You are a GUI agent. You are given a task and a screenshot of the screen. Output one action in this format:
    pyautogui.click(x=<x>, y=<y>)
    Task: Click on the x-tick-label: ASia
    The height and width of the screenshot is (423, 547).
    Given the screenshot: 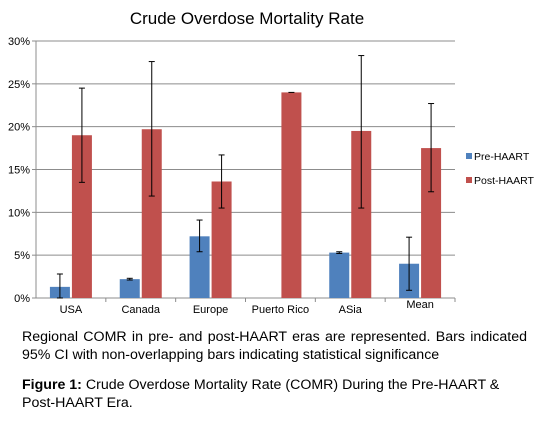 What is the action you would take?
    pyautogui.click(x=351, y=310)
    